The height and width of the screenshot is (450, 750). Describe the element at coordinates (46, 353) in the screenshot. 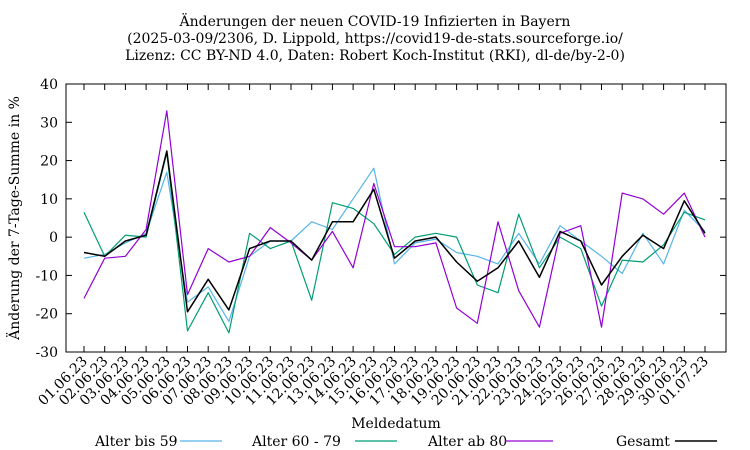

I see `y-tick-label: -30` at that location.